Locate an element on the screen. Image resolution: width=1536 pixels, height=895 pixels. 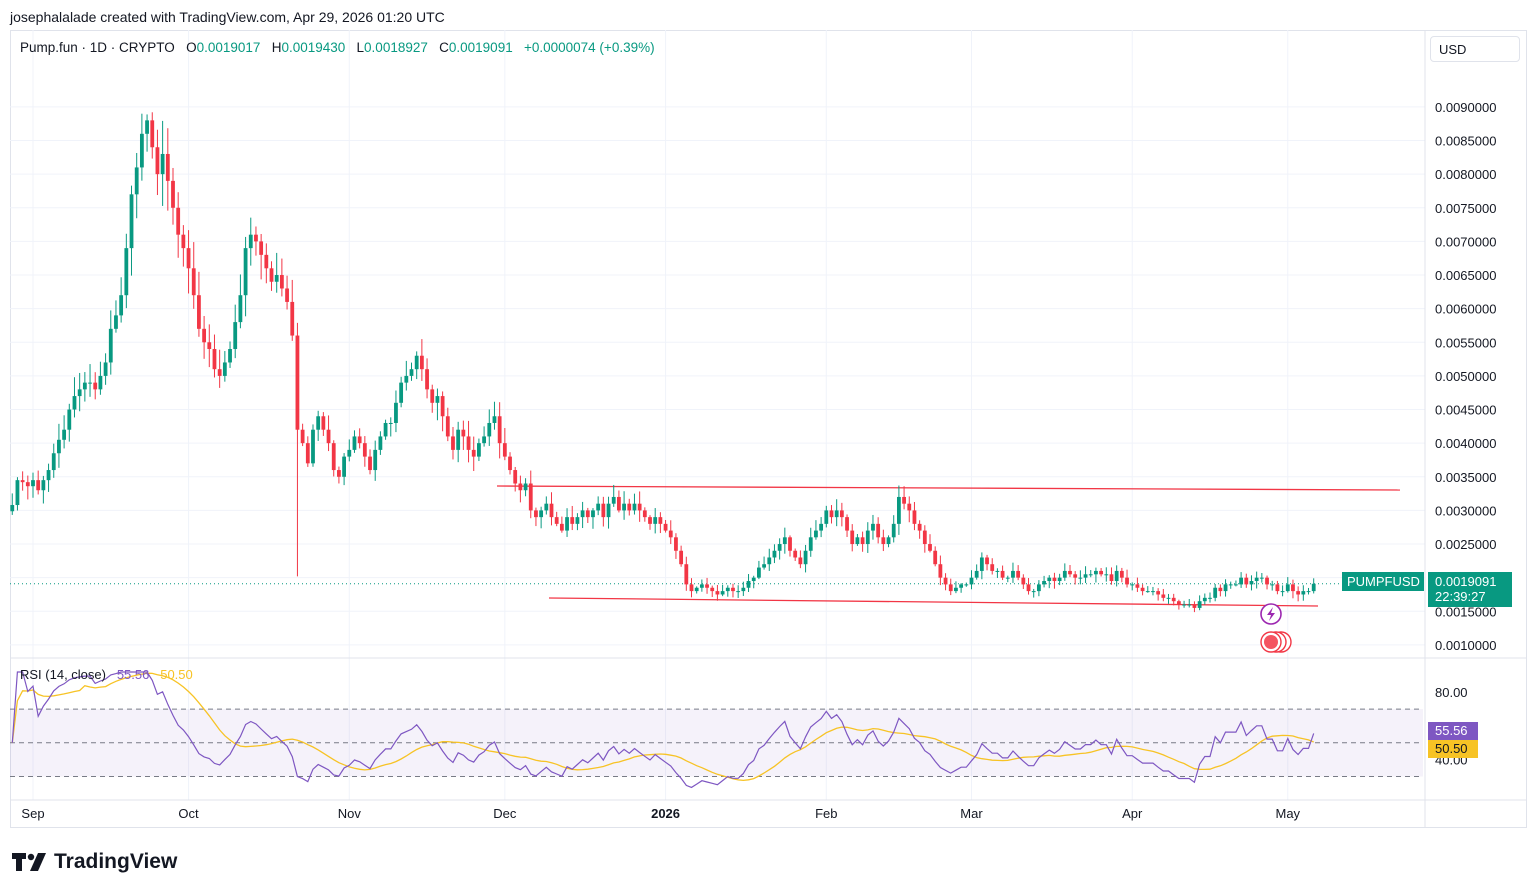
open-value: 0.0019017 is located at coordinates (228, 47).